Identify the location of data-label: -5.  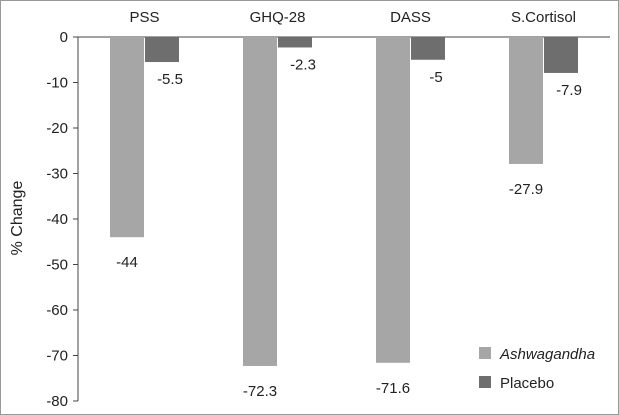
(435, 77).